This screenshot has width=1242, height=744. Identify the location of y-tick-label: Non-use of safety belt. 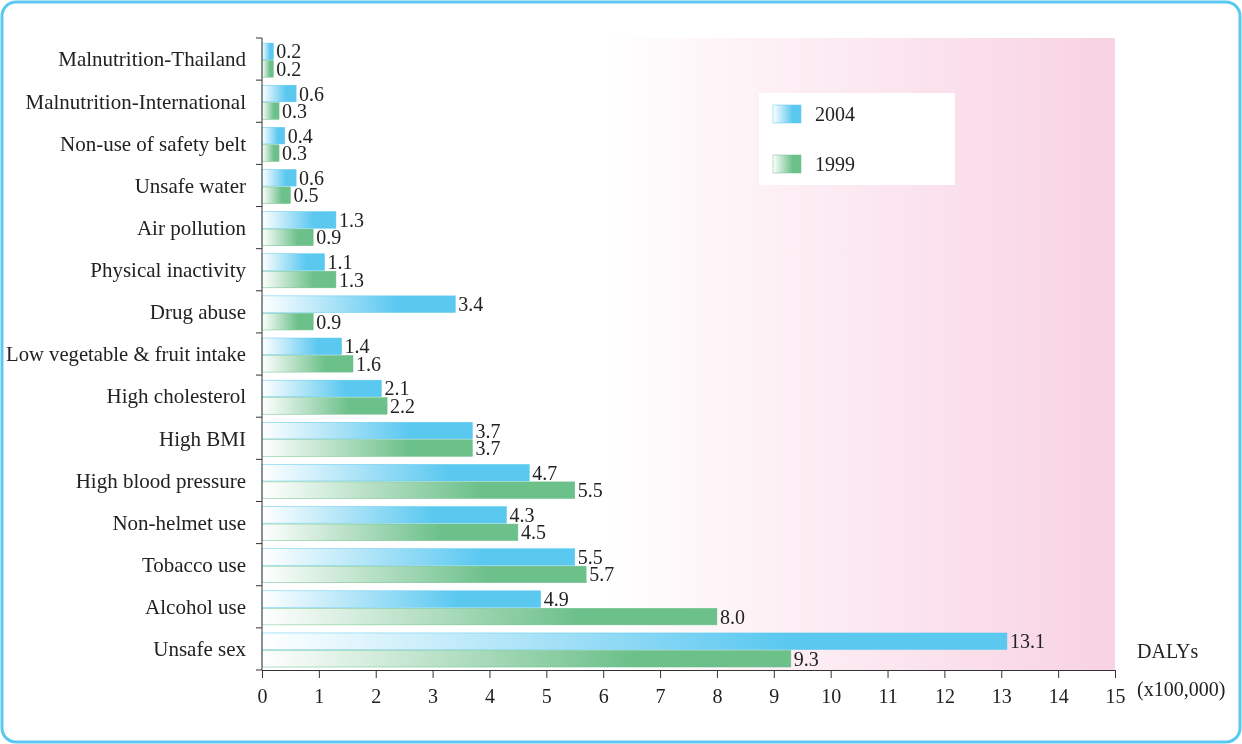
(153, 143).